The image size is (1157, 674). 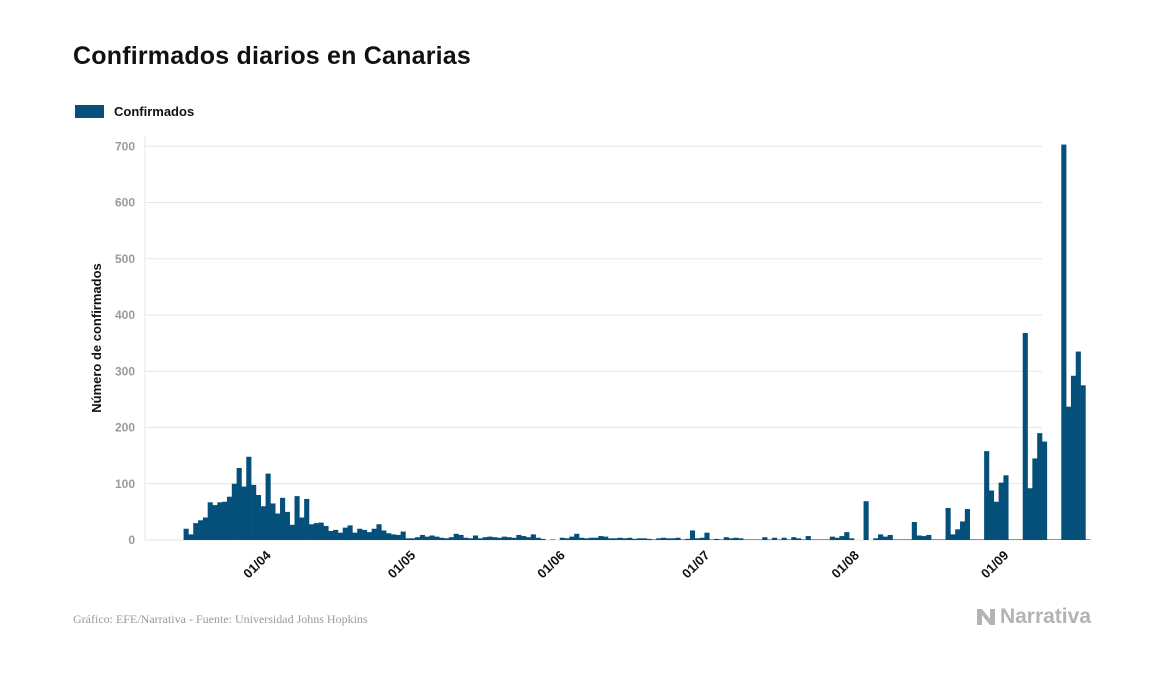 What do you see at coordinates (125, 428) in the screenshot?
I see `y-tick-label: 200` at bounding box center [125, 428].